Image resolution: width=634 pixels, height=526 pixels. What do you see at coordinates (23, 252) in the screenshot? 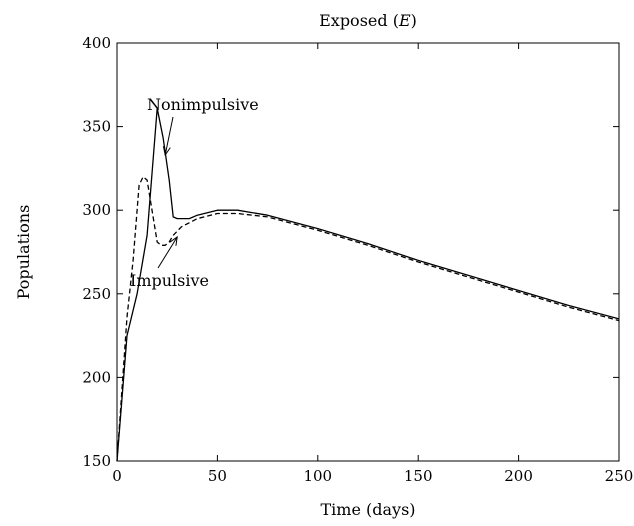
I see `y-axis-label: Populations` at bounding box center [23, 252].